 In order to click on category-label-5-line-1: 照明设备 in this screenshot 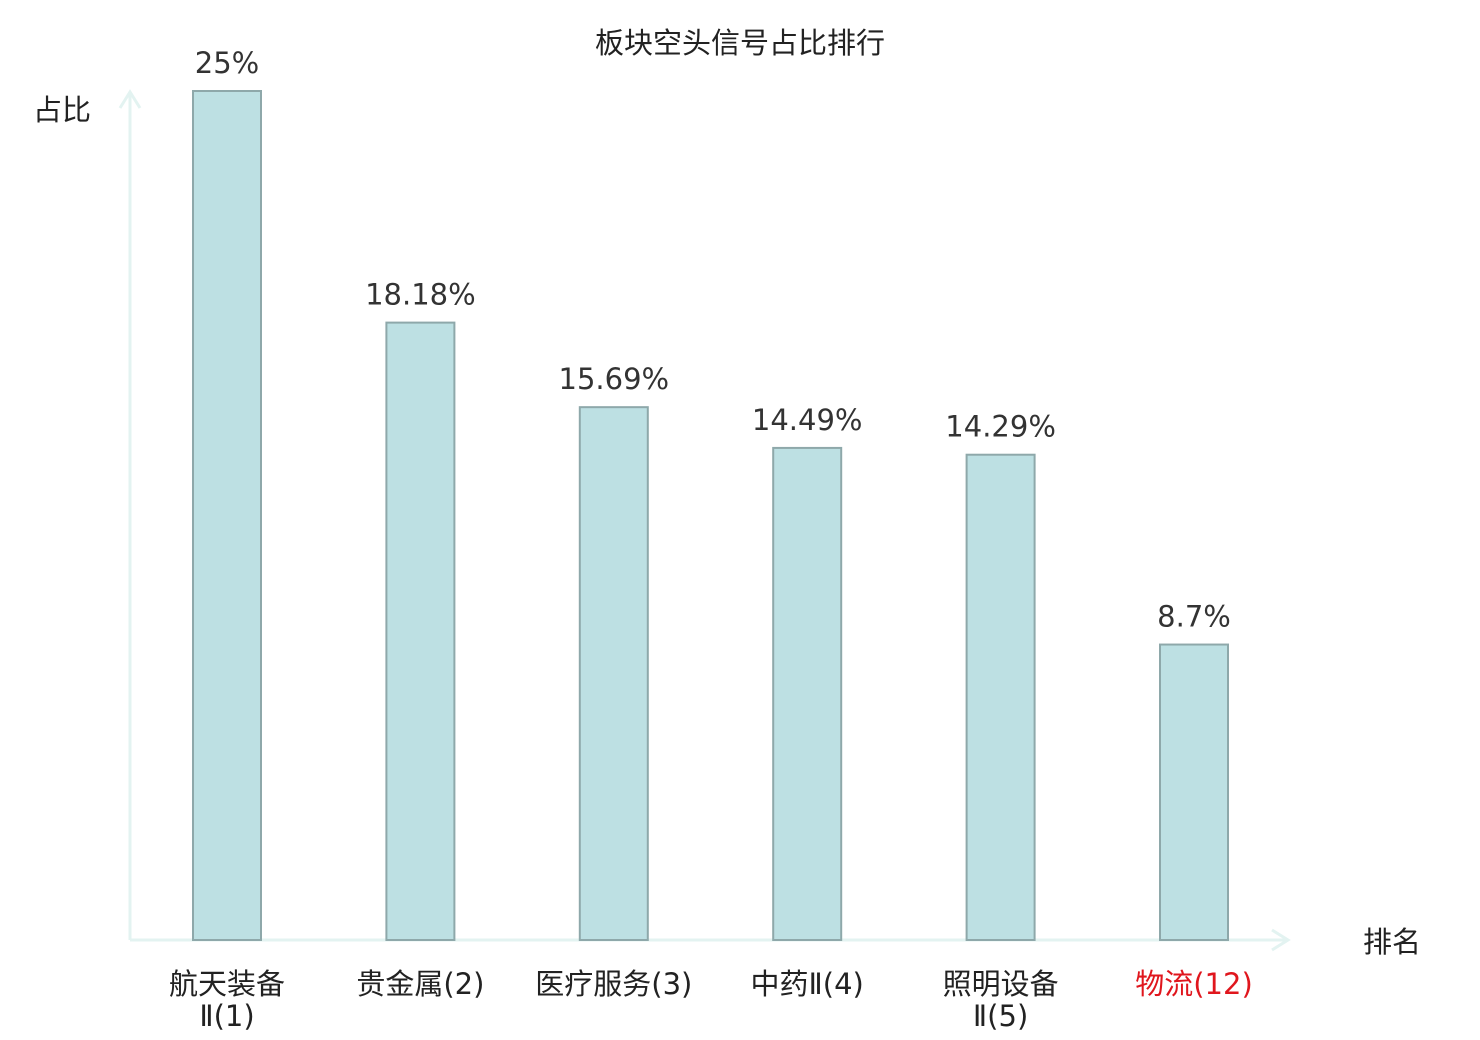, I will do `click(1001, 984)`.